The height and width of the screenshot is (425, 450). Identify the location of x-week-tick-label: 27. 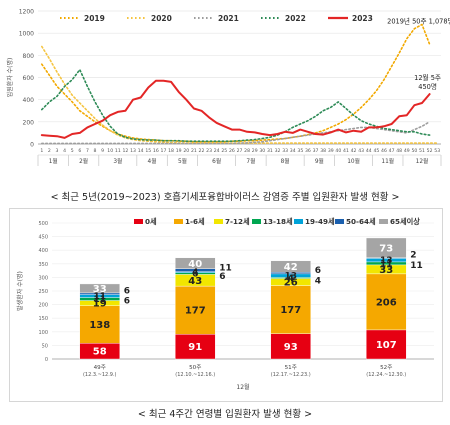
(240, 151).